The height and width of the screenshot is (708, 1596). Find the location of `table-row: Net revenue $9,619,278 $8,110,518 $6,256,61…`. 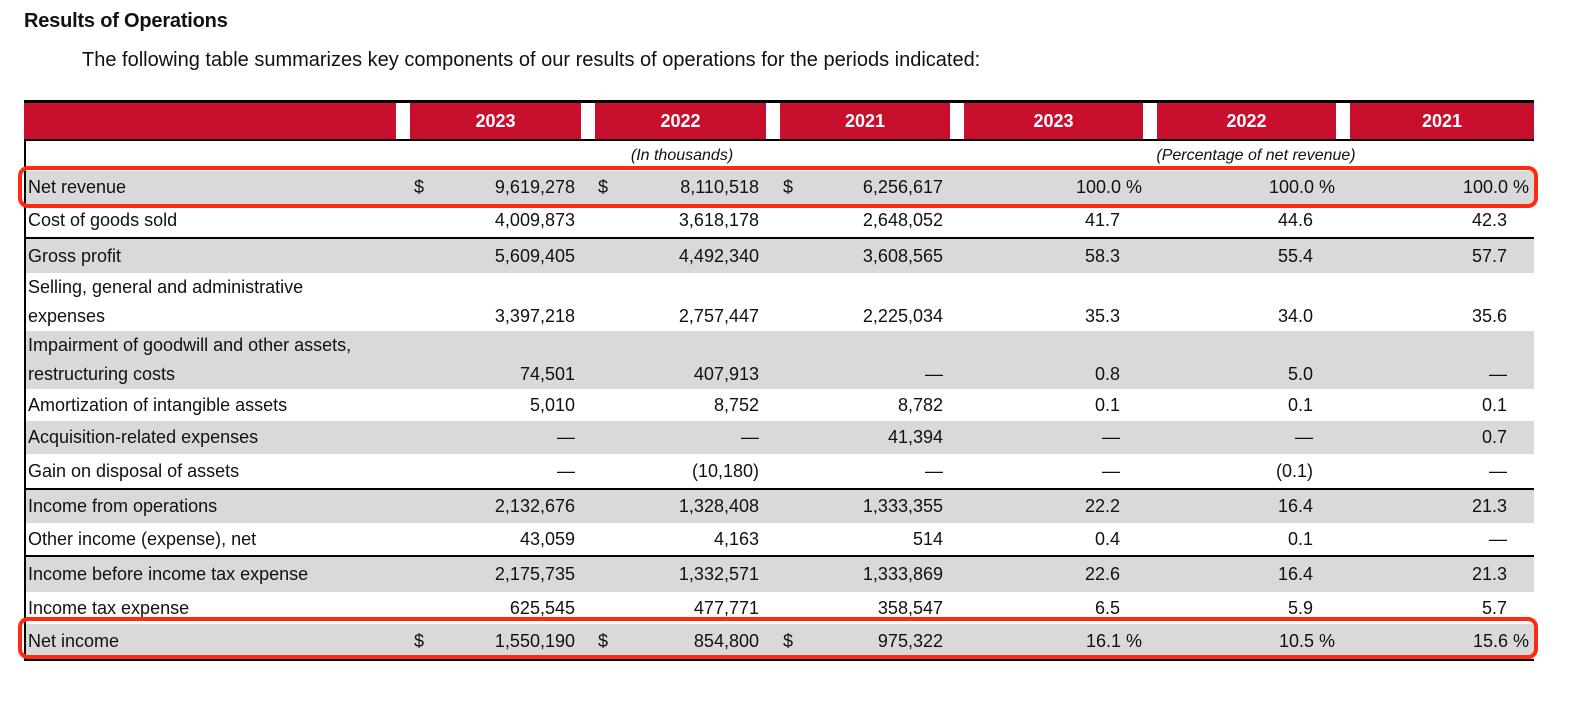

table-row: Net revenue $9,619,278 $8,110,518 $6,256,61… is located at coordinates (780, 187).